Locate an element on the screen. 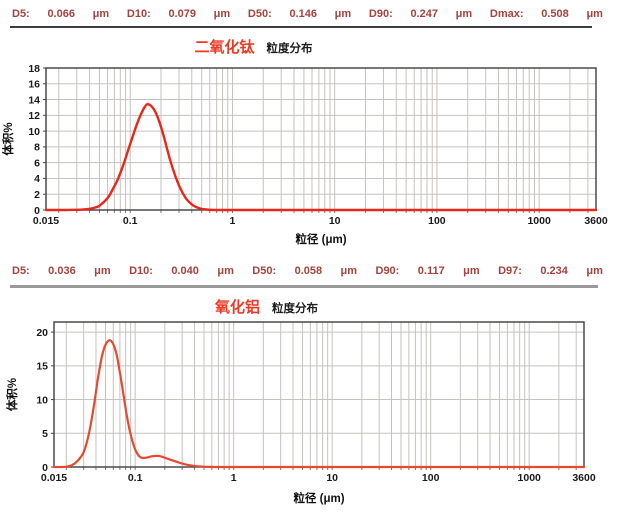 Image resolution: width=617 pixels, height=515 pixels. stat-label: D97: is located at coordinates (510, 271).